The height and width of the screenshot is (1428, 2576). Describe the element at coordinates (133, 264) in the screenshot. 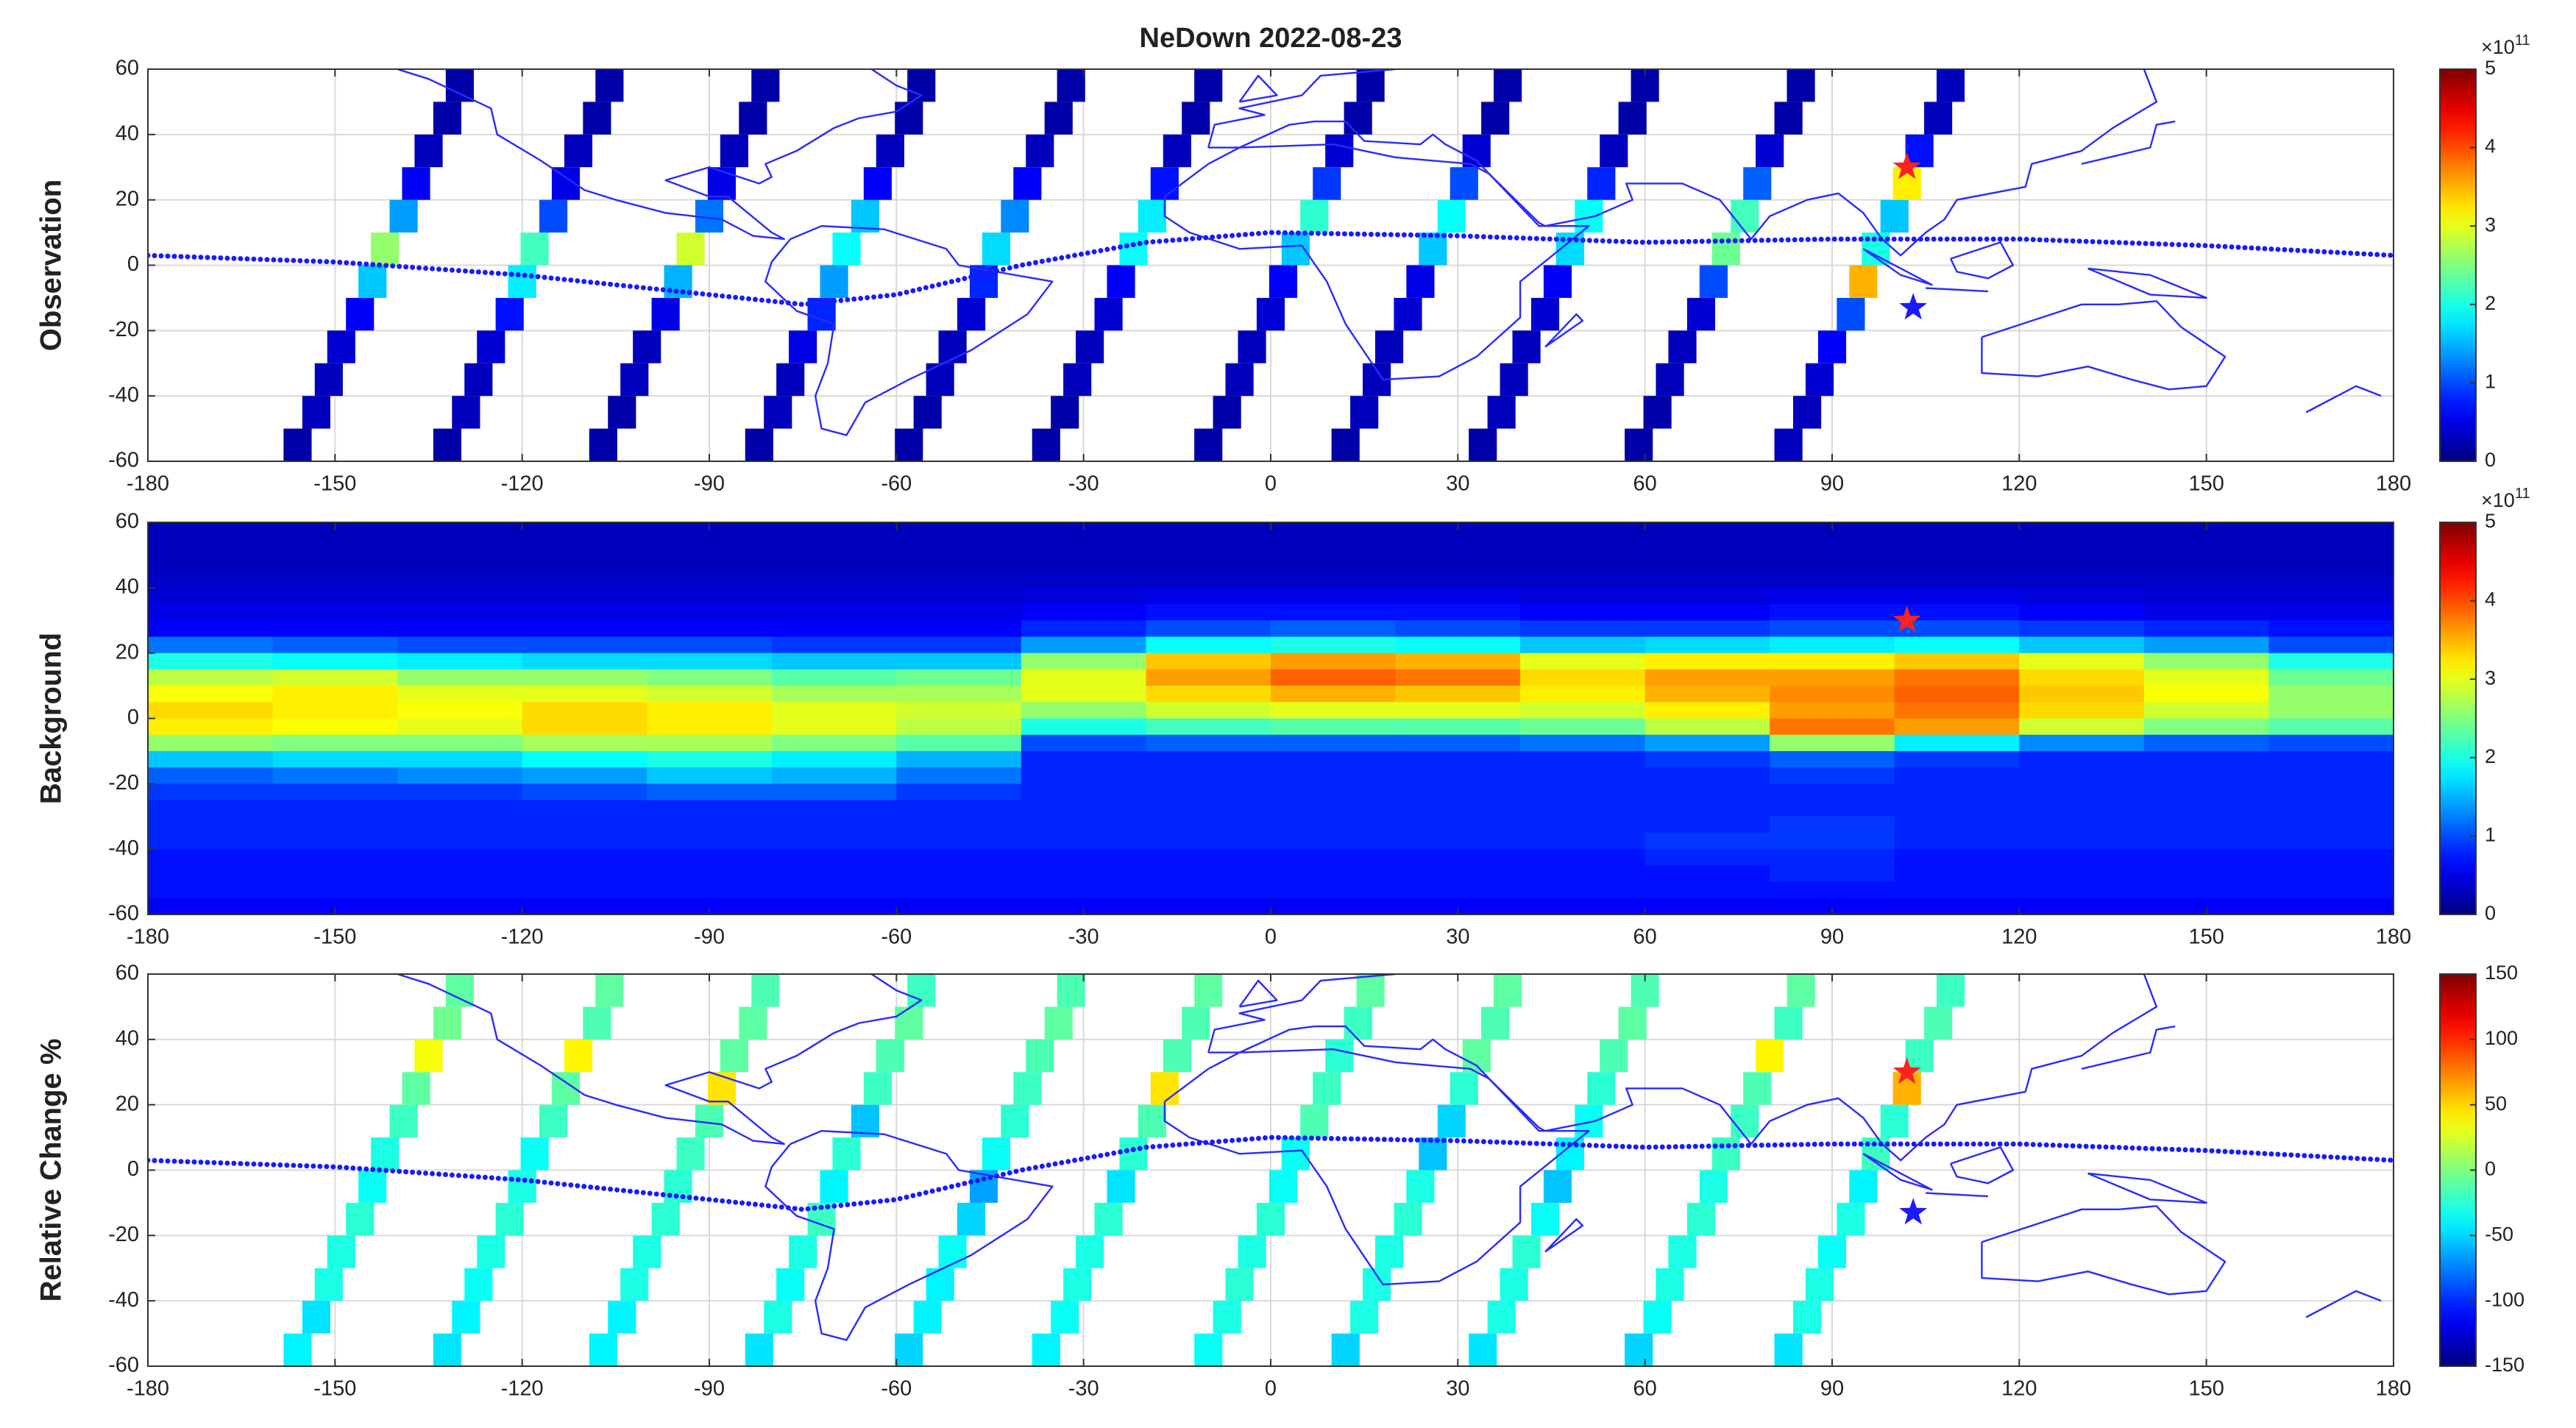

I see `y-tick-label: 0` at that location.